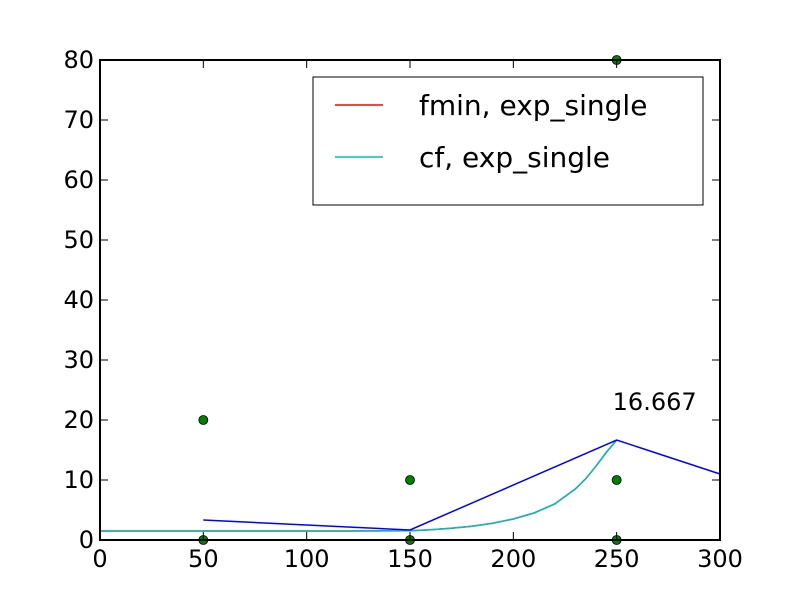 This screenshot has height=600, width=800. I want to click on series-layer, so click(410, 485).